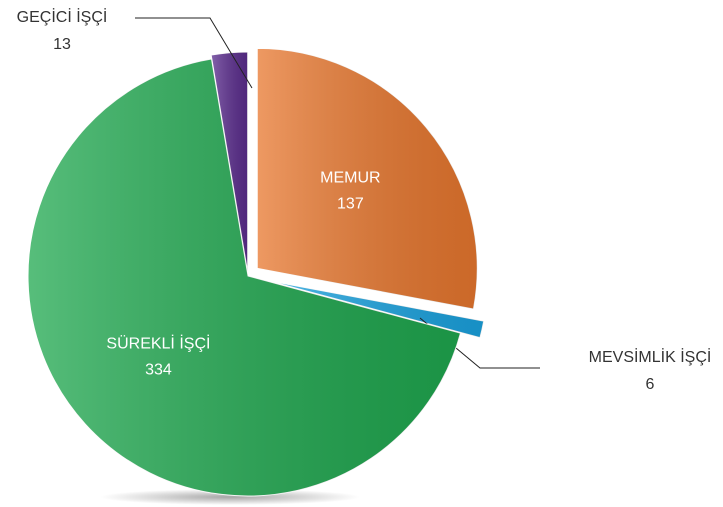  I want to click on slice-value: 334, so click(158, 370).